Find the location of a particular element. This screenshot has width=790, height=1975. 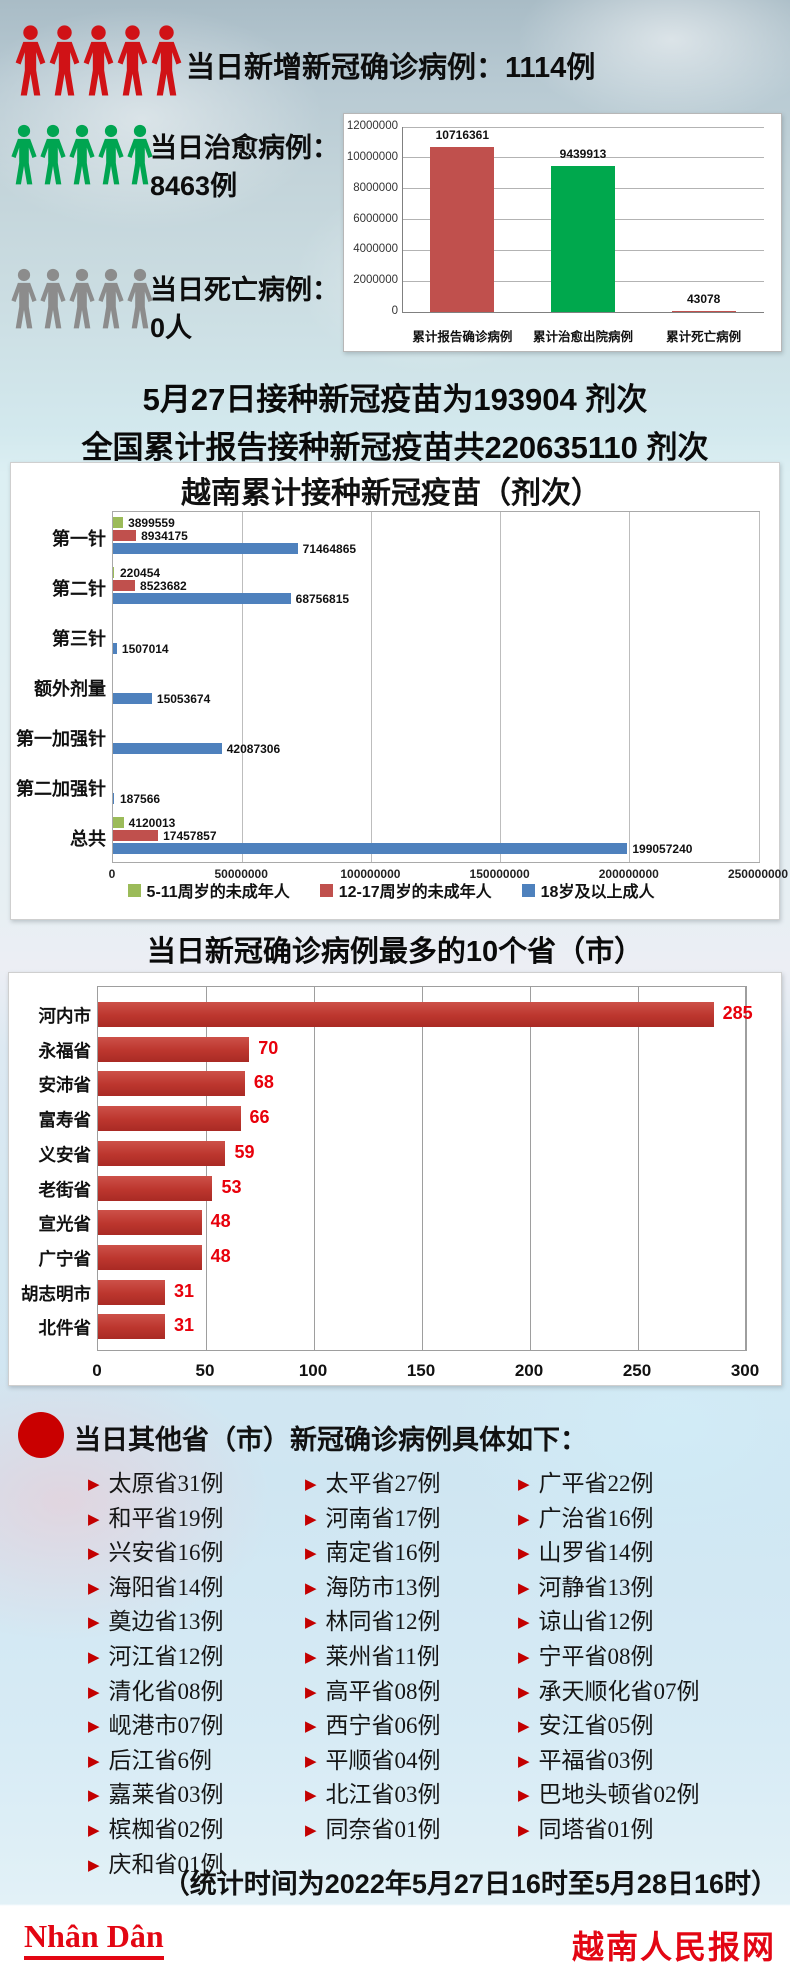

province-label: 安沛省 is located at coordinates (65, 1085).